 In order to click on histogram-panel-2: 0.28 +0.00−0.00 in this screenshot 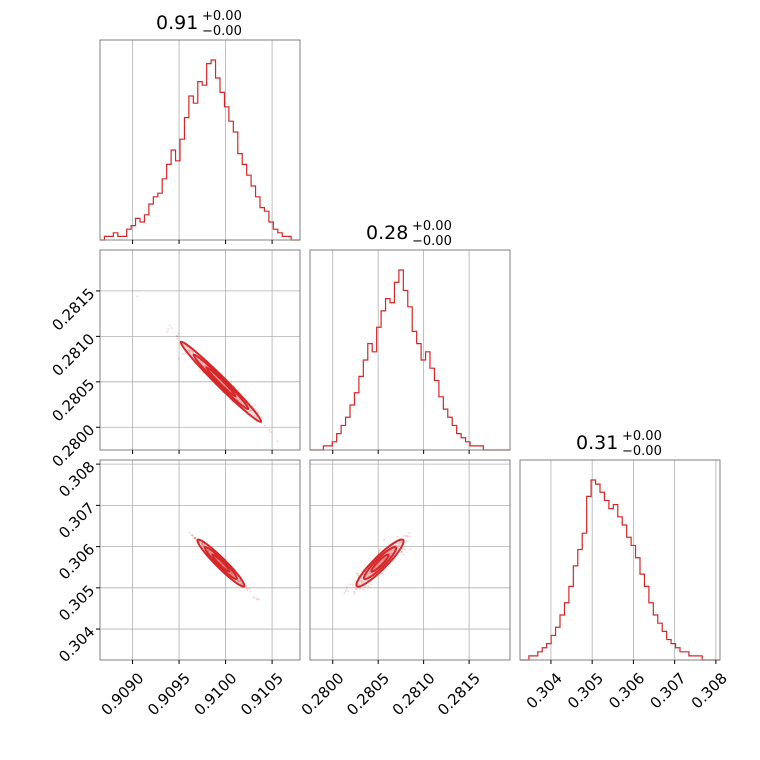, I will do `click(410, 336)`.